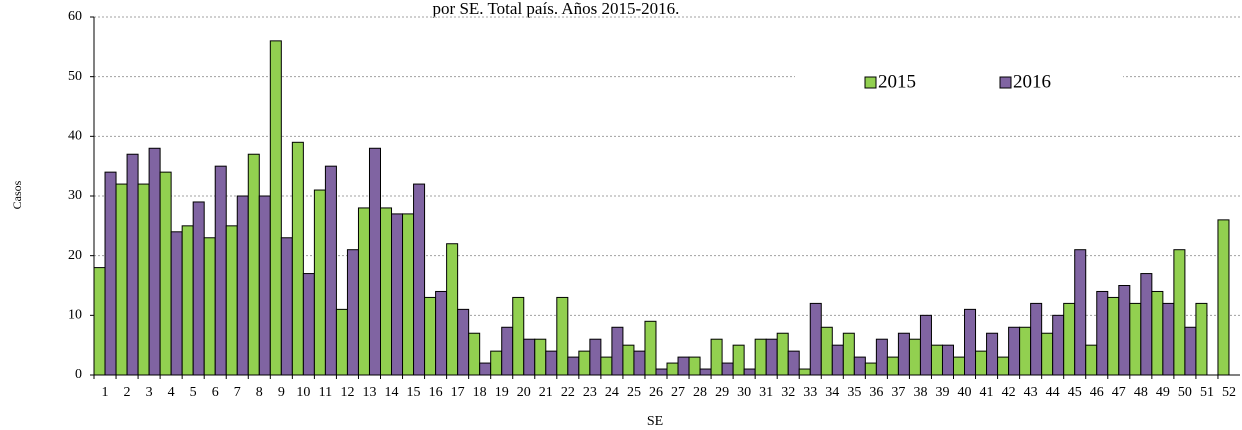 The height and width of the screenshot is (430, 1242). Describe the element at coordinates (722, 392) in the screenshot. I see `x-tick-label: 29` at that location.